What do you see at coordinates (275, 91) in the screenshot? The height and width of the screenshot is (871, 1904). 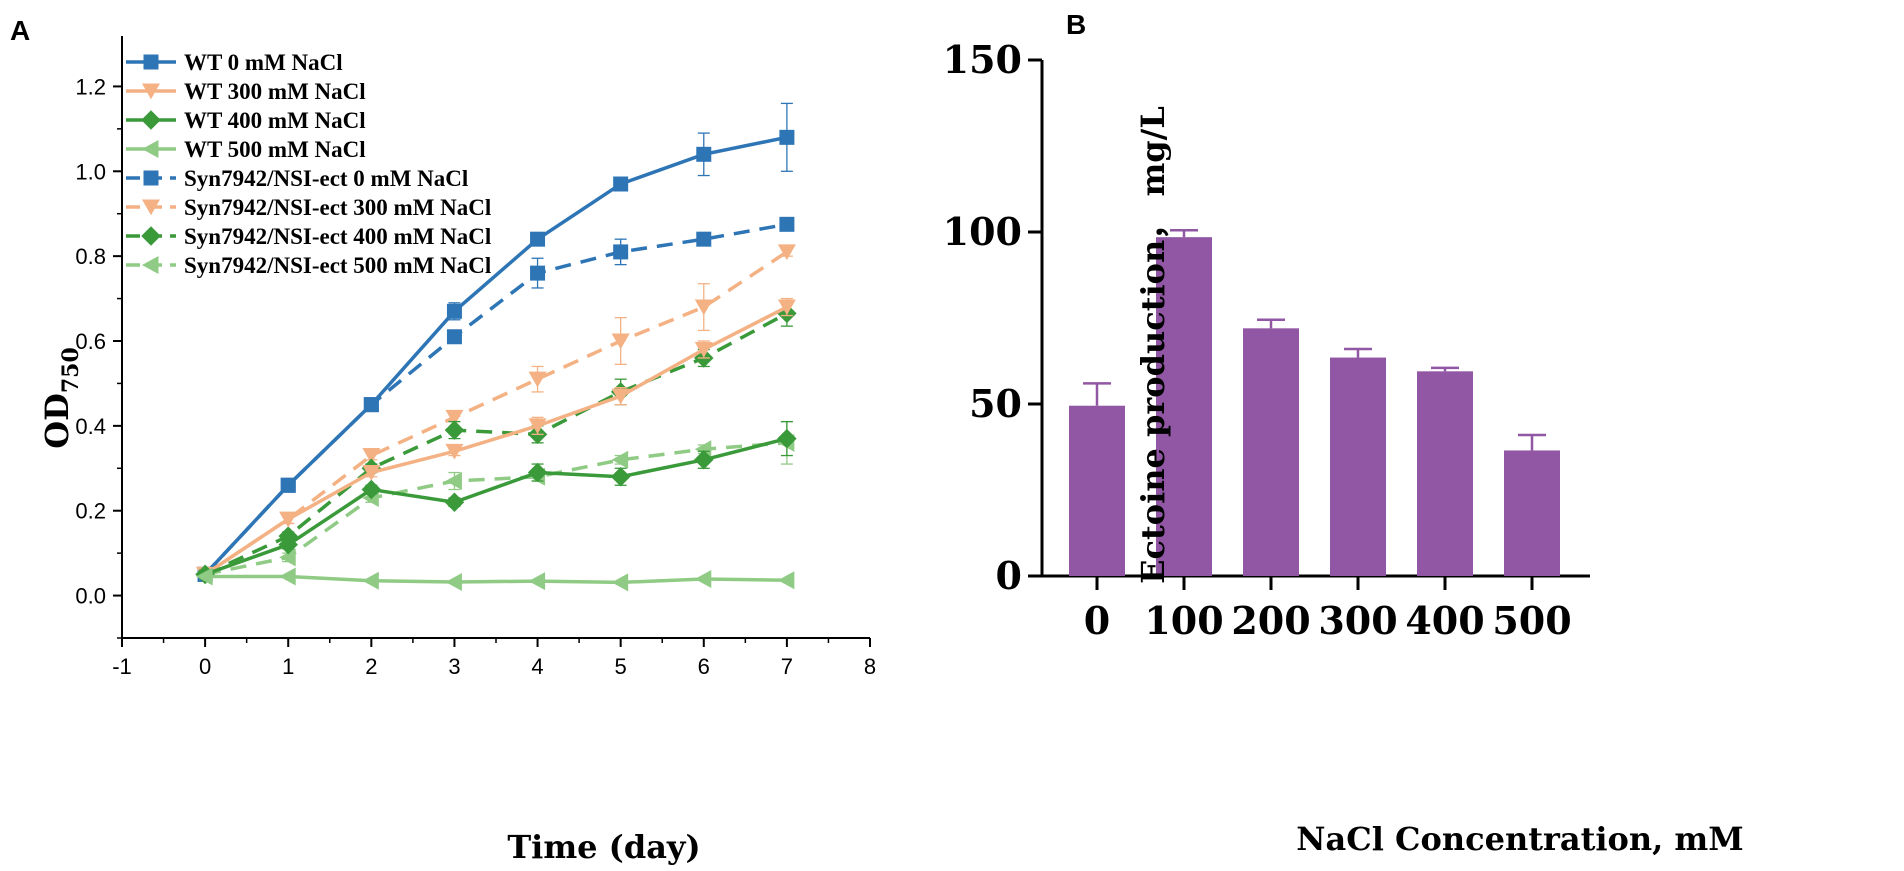 I see `legend-label: WT 300 mM NaCl` at bounding box center [275, 91].